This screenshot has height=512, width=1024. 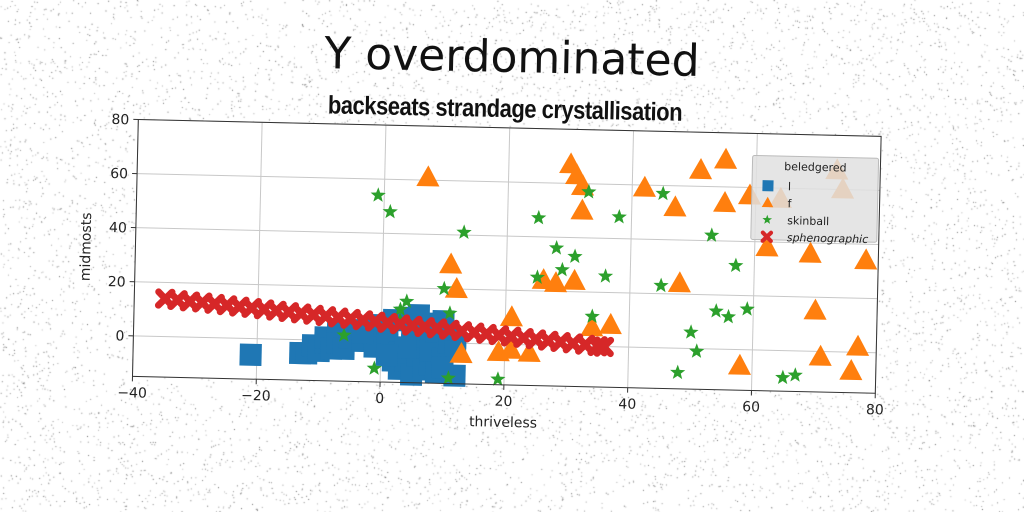 I want to click on y-axis-ticks: 0 20 40 60 80, so click(x=123, y=228).